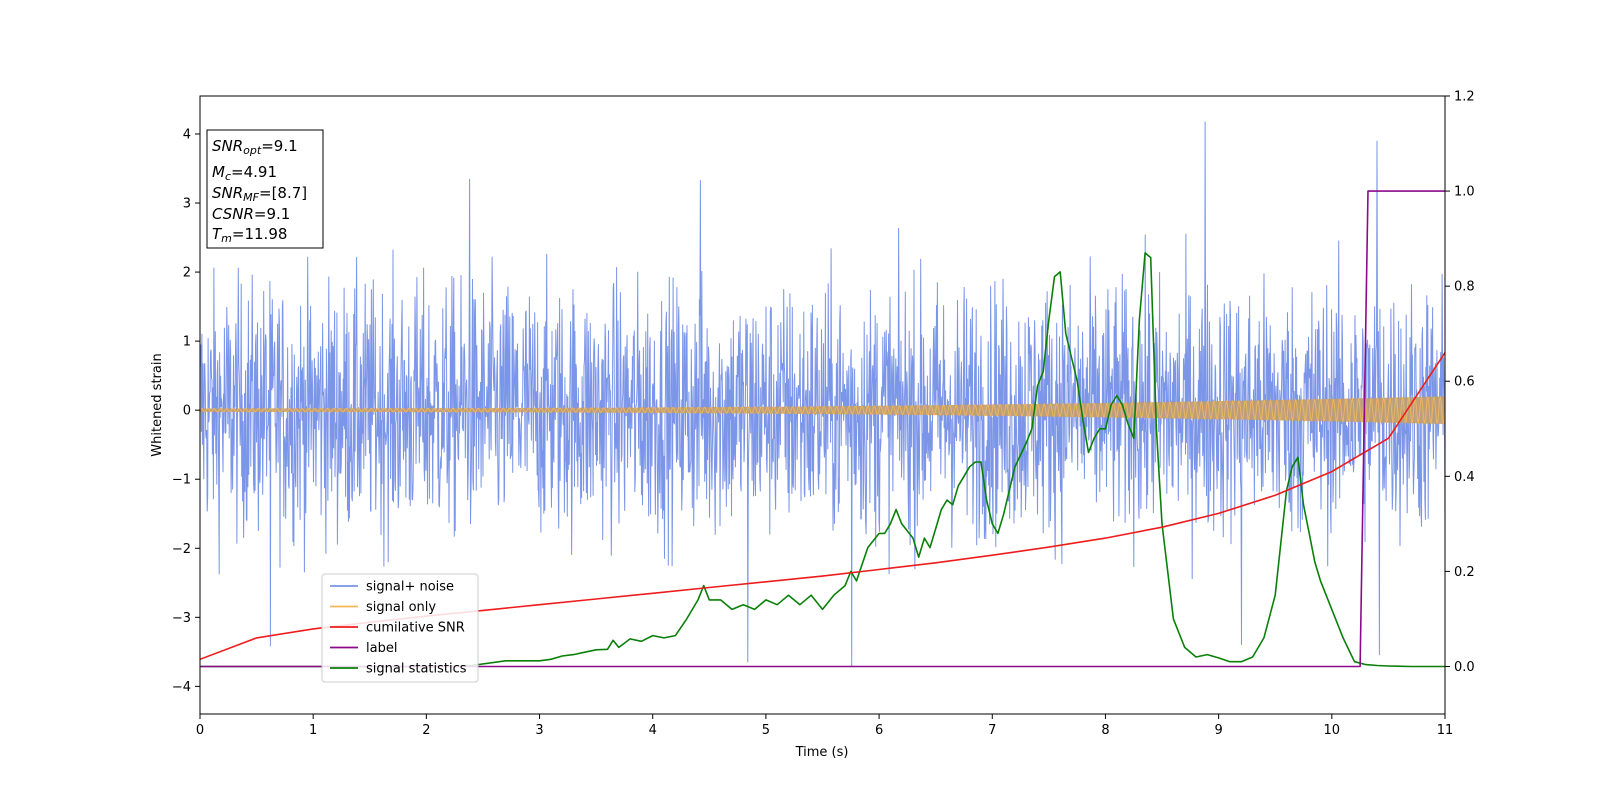  Describe the element at coordinates (217, 234) in the screenshot. I see `annotation-symbol: T` at that location.